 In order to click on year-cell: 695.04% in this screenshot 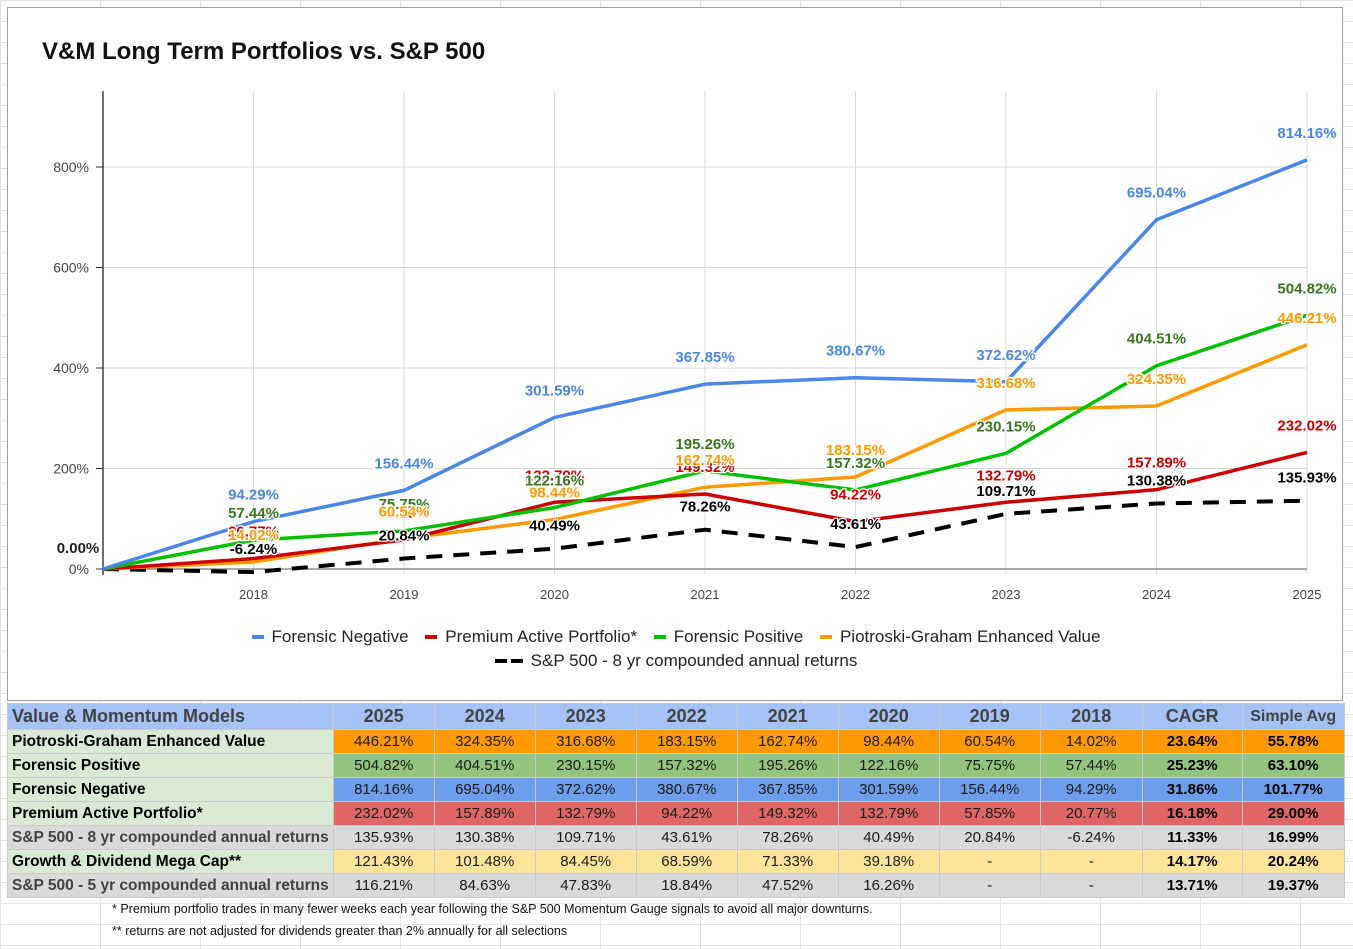, I will do `click(484, 789)`.